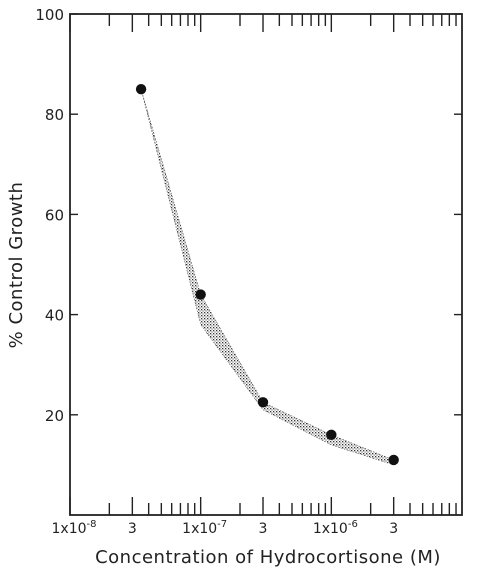  I want to click on x-tick-label: 1x10⁻⁸, so click(74, 528).